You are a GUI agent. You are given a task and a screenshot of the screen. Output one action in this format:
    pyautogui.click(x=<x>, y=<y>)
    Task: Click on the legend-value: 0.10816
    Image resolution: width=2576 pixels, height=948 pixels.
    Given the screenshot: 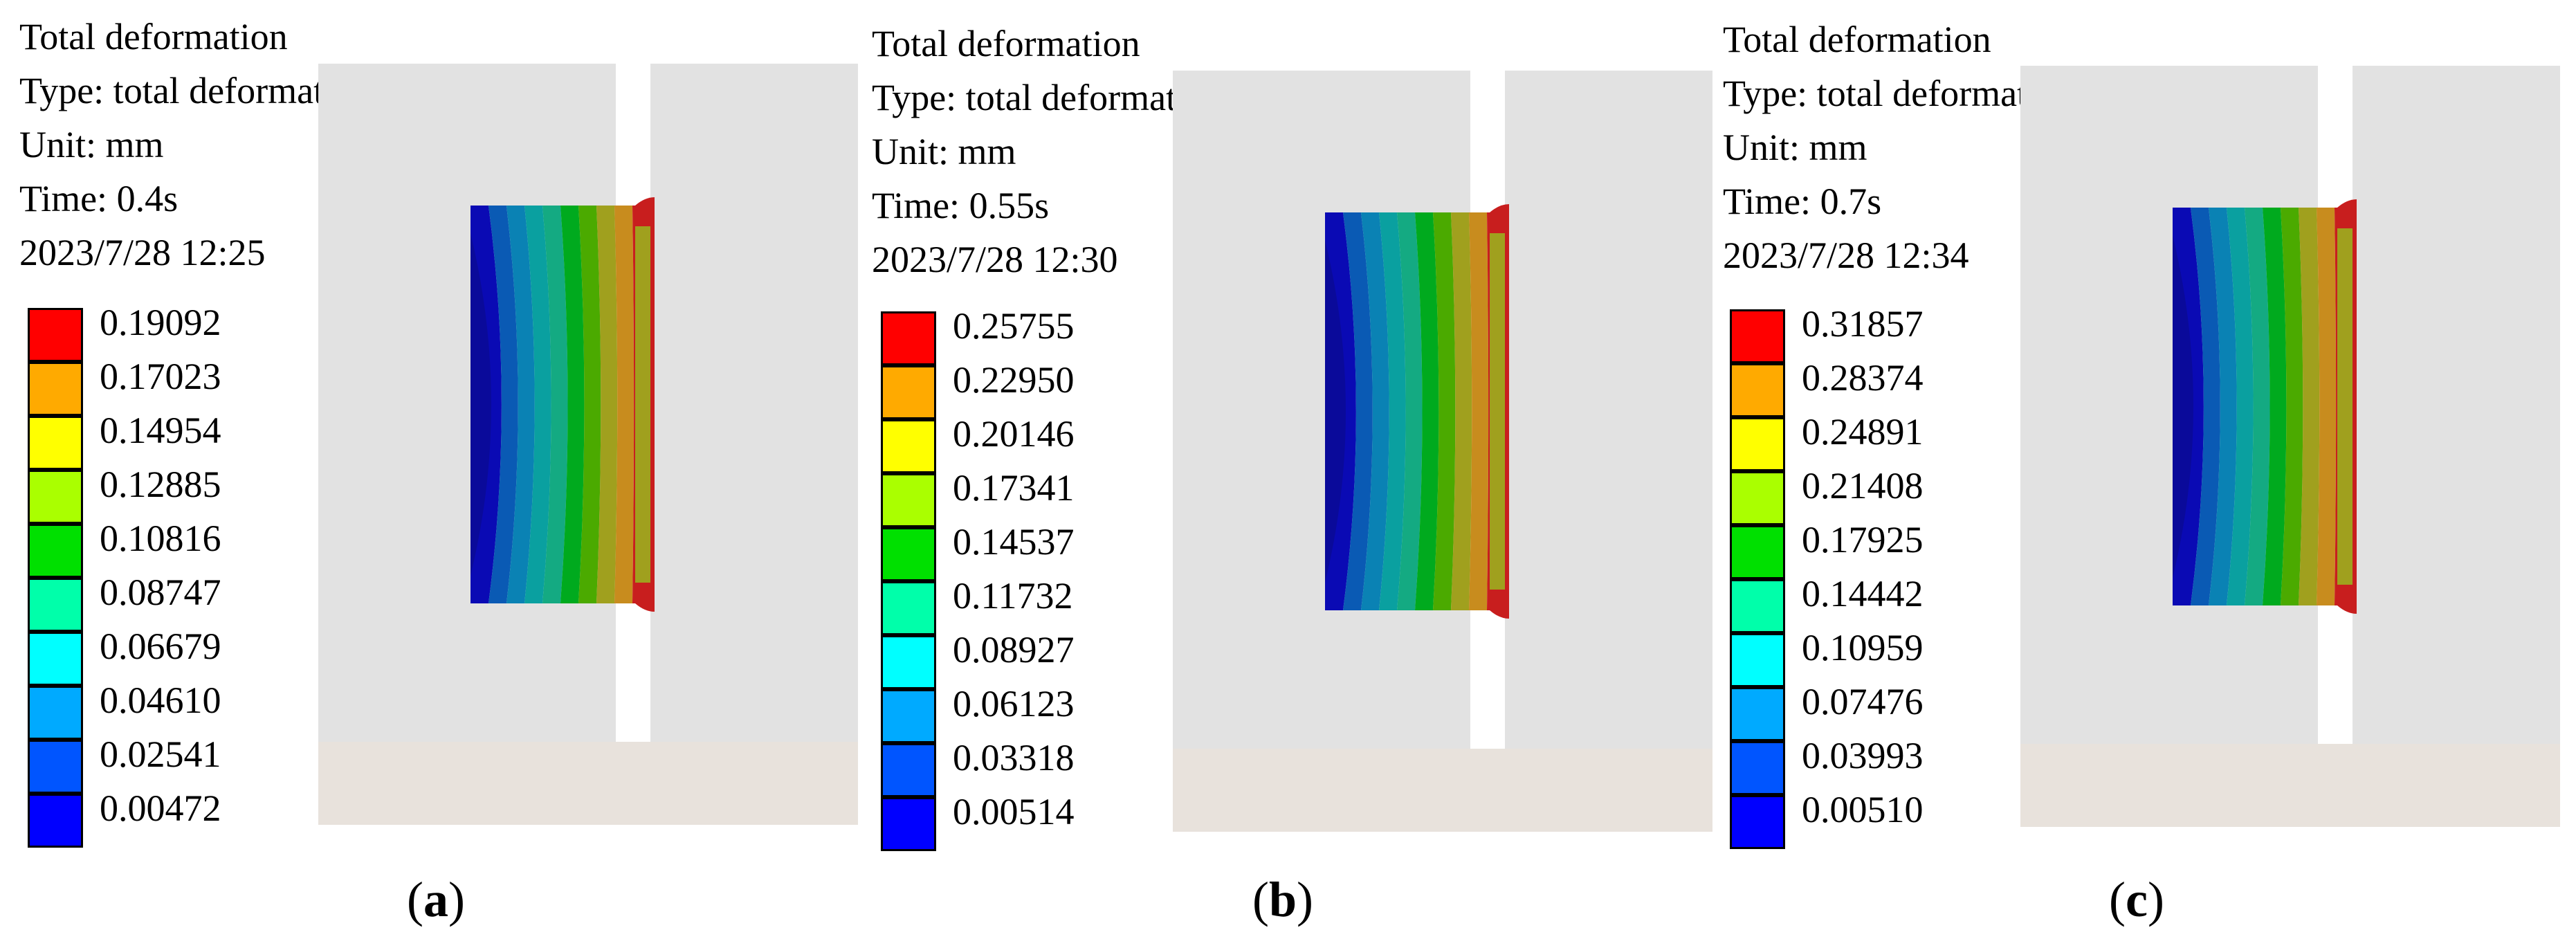 What is the action you would take?
    pyautogui.click(x=161, y=538)
    